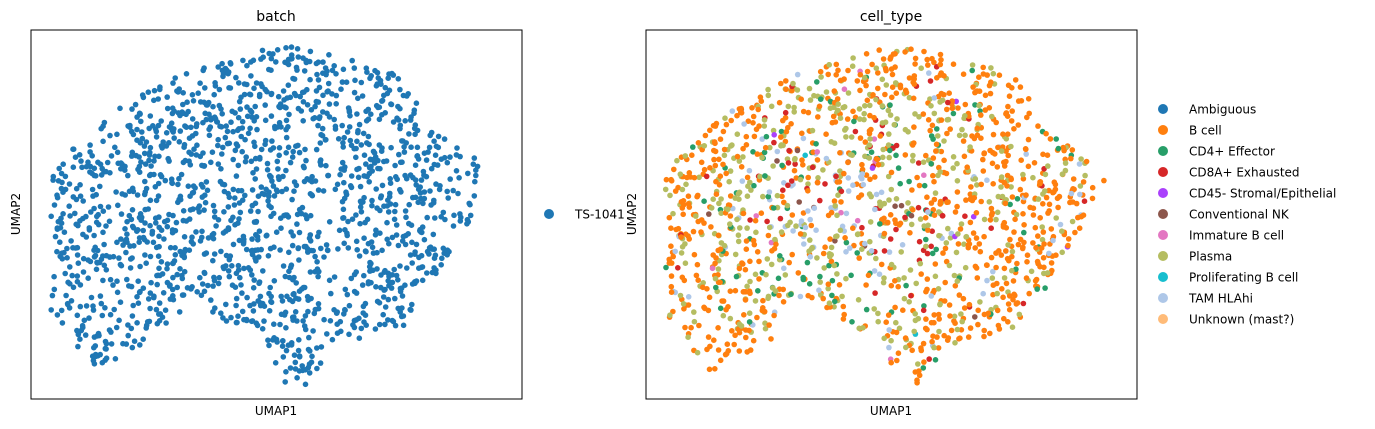  Describe the element at coordinates (891, 411) in the screenshot. I see `x-axis-label: UMAP1` at that location.